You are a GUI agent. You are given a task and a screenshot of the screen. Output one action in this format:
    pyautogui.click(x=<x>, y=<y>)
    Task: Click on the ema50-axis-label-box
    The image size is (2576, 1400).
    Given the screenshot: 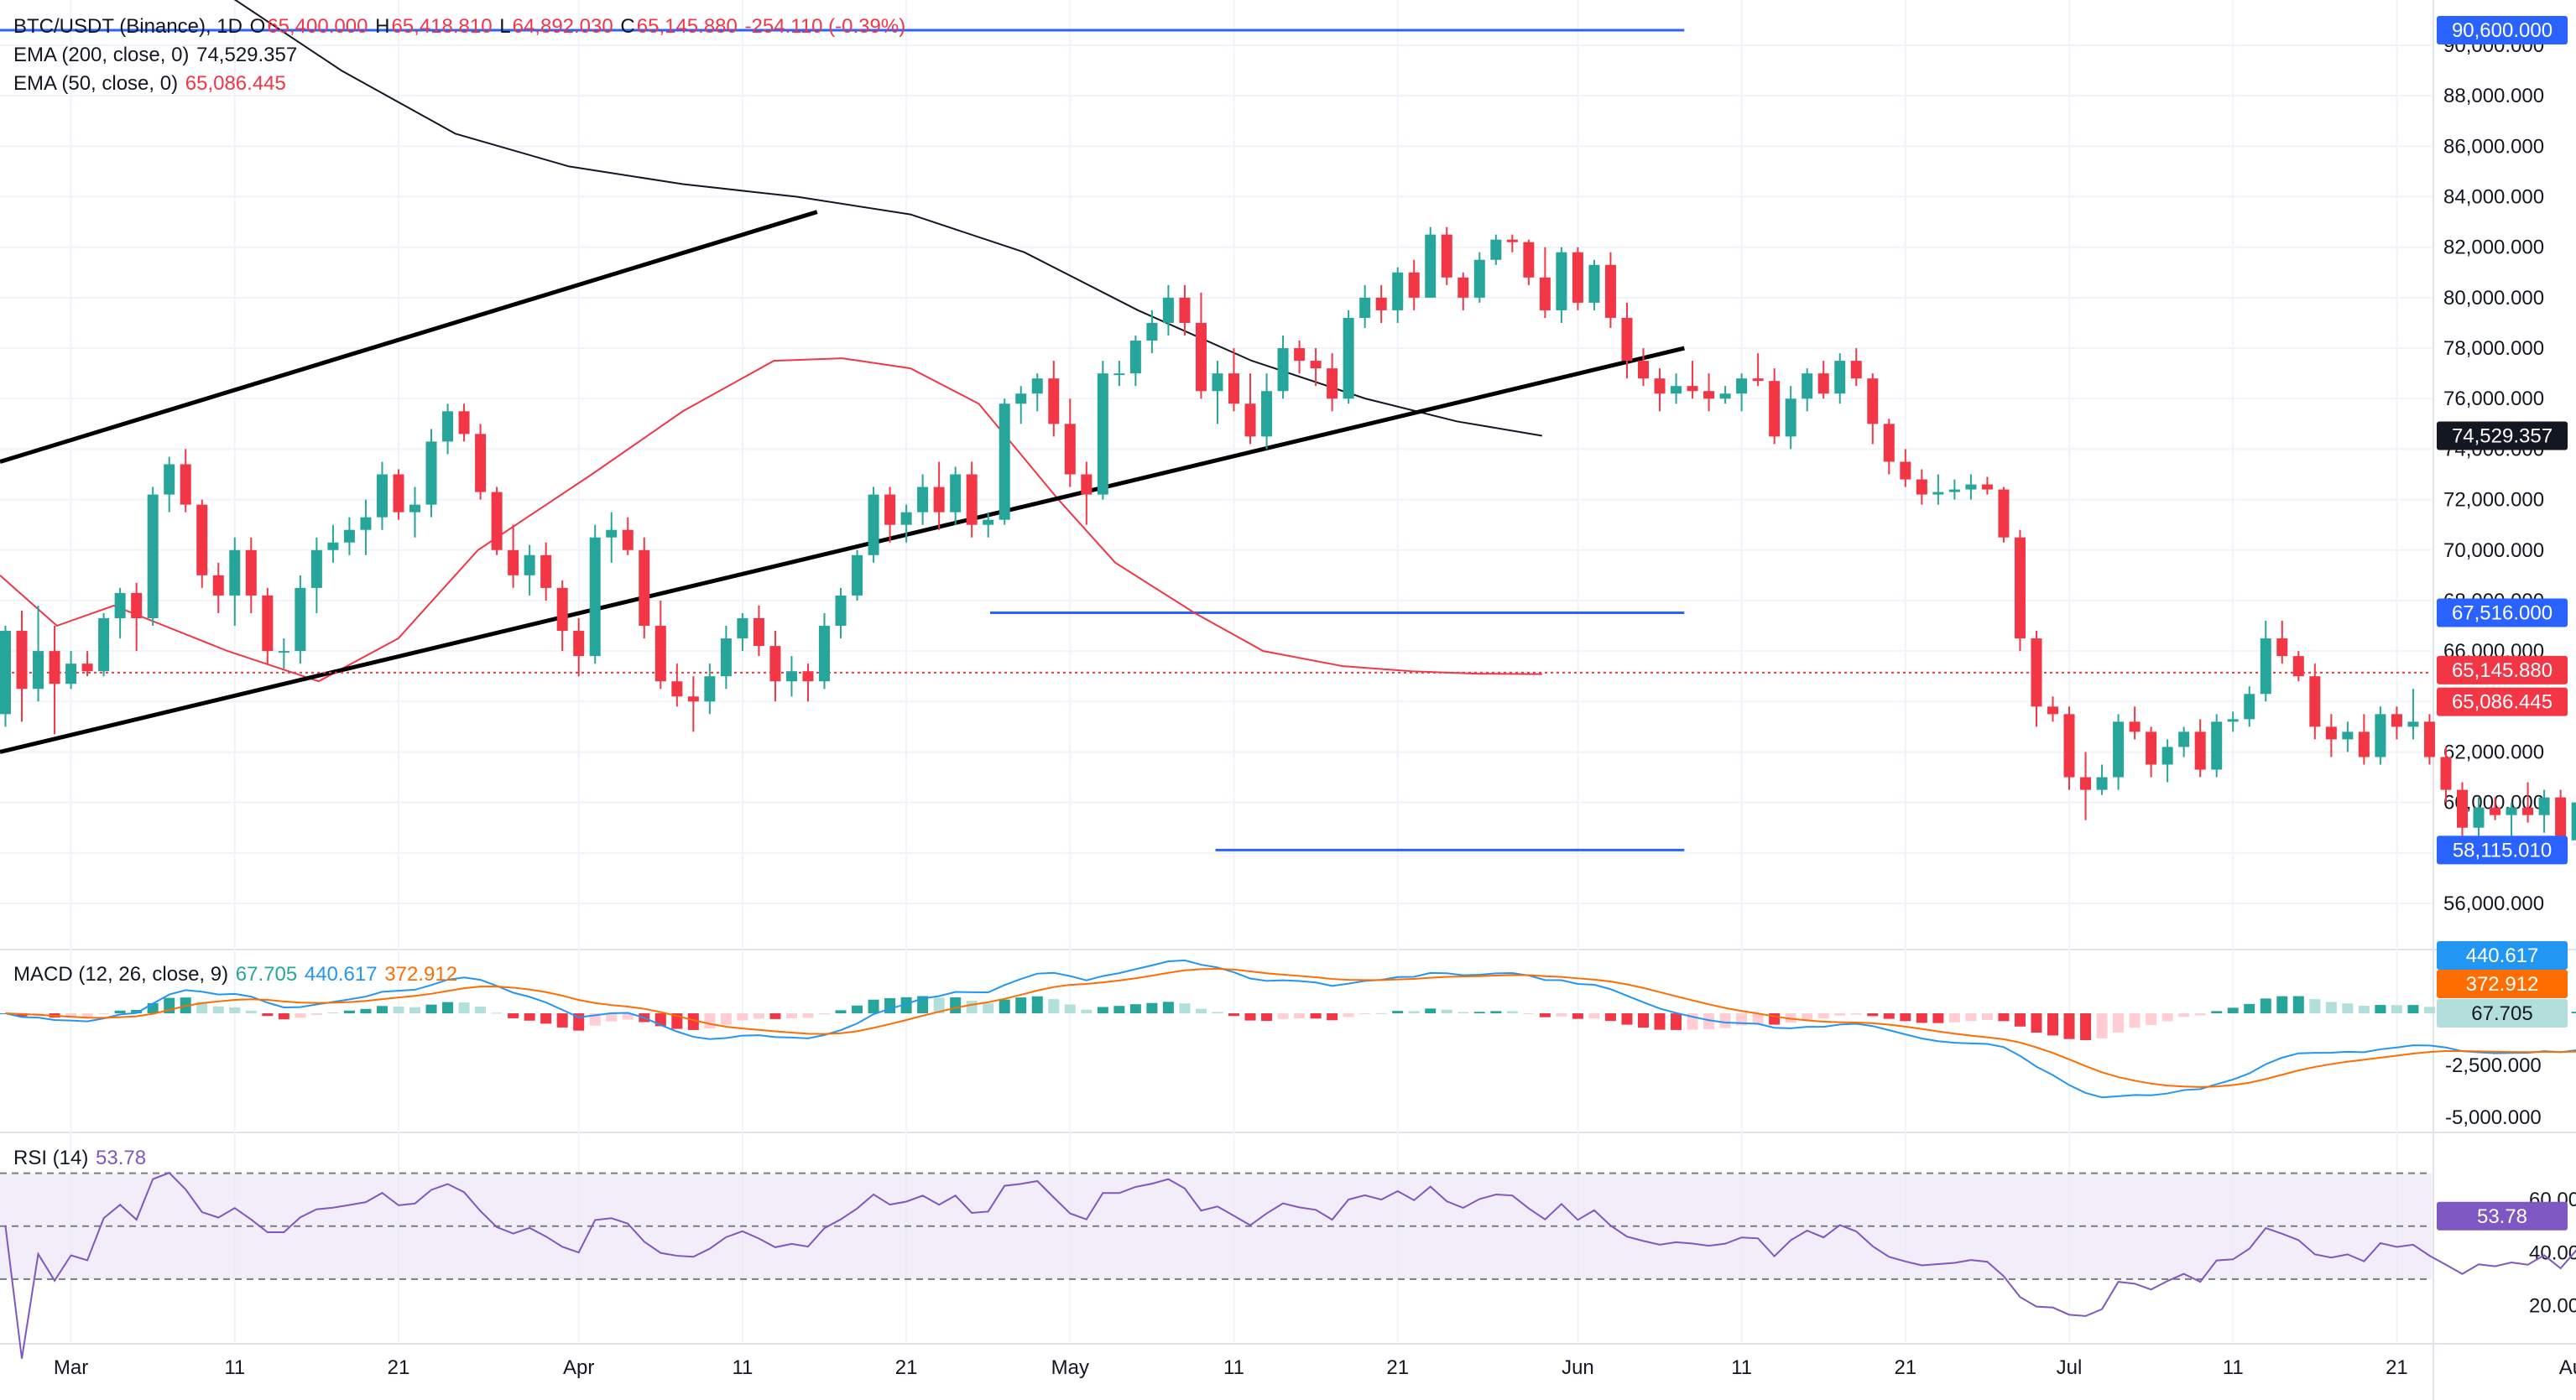 What is the action you would take?
    pyautogui.click(x=2502, y=701)
    